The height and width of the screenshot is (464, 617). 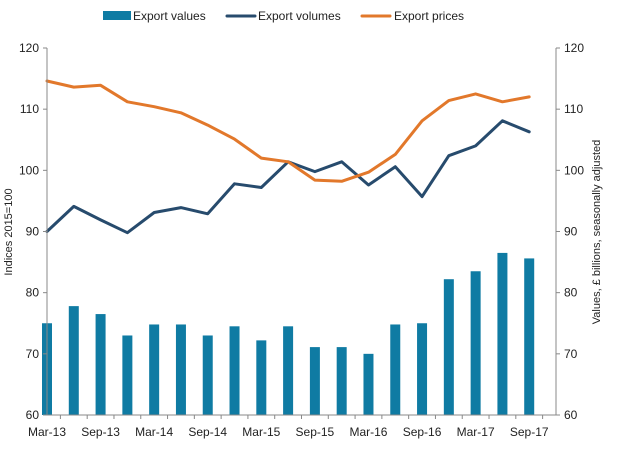 I want to click on y-right-tick-label: 110, so click(x=573, y=109).